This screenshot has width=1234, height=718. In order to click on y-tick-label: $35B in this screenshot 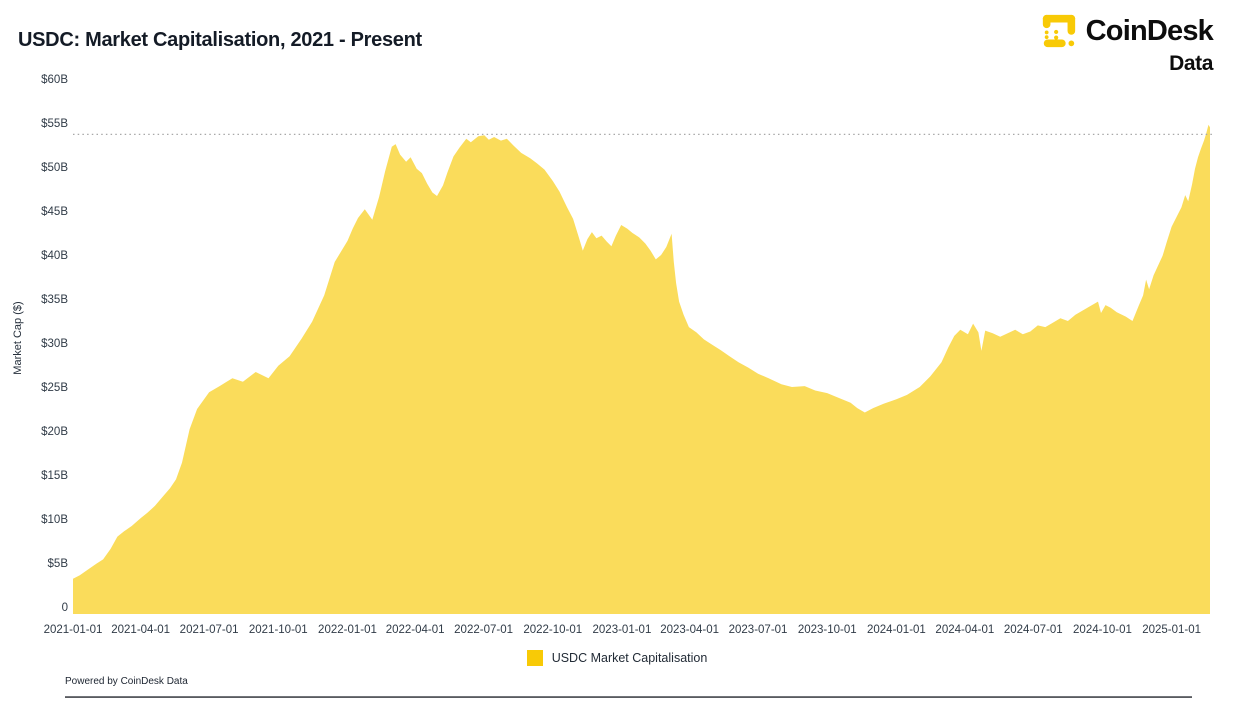, I will do `click(54, 300)`.